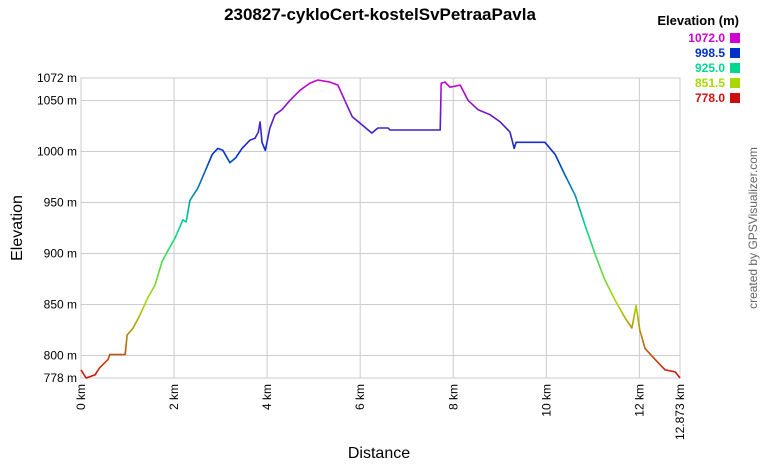 The height and width of the screenshot is (465, 760). What do you see at coordinates (60, 305) in the screenshot?
I see `y-tick-label: 850 m` at bounding box center [60, 305].